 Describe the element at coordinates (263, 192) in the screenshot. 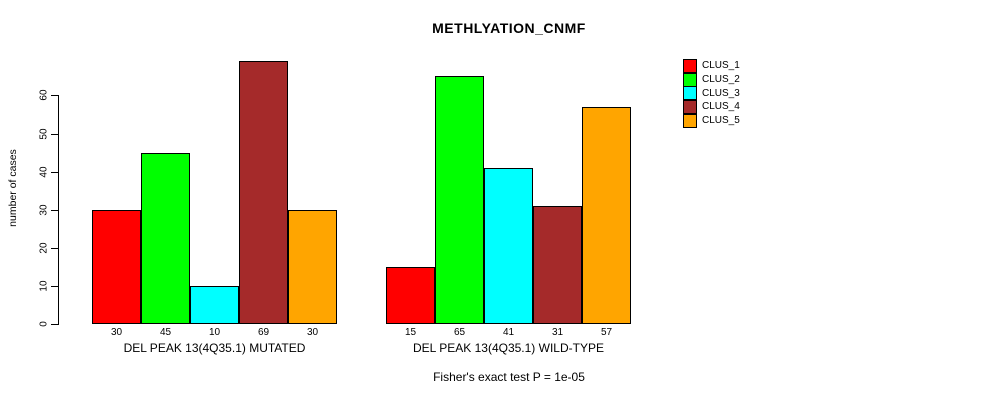

I see `bar-clus_4-group1` at that location.